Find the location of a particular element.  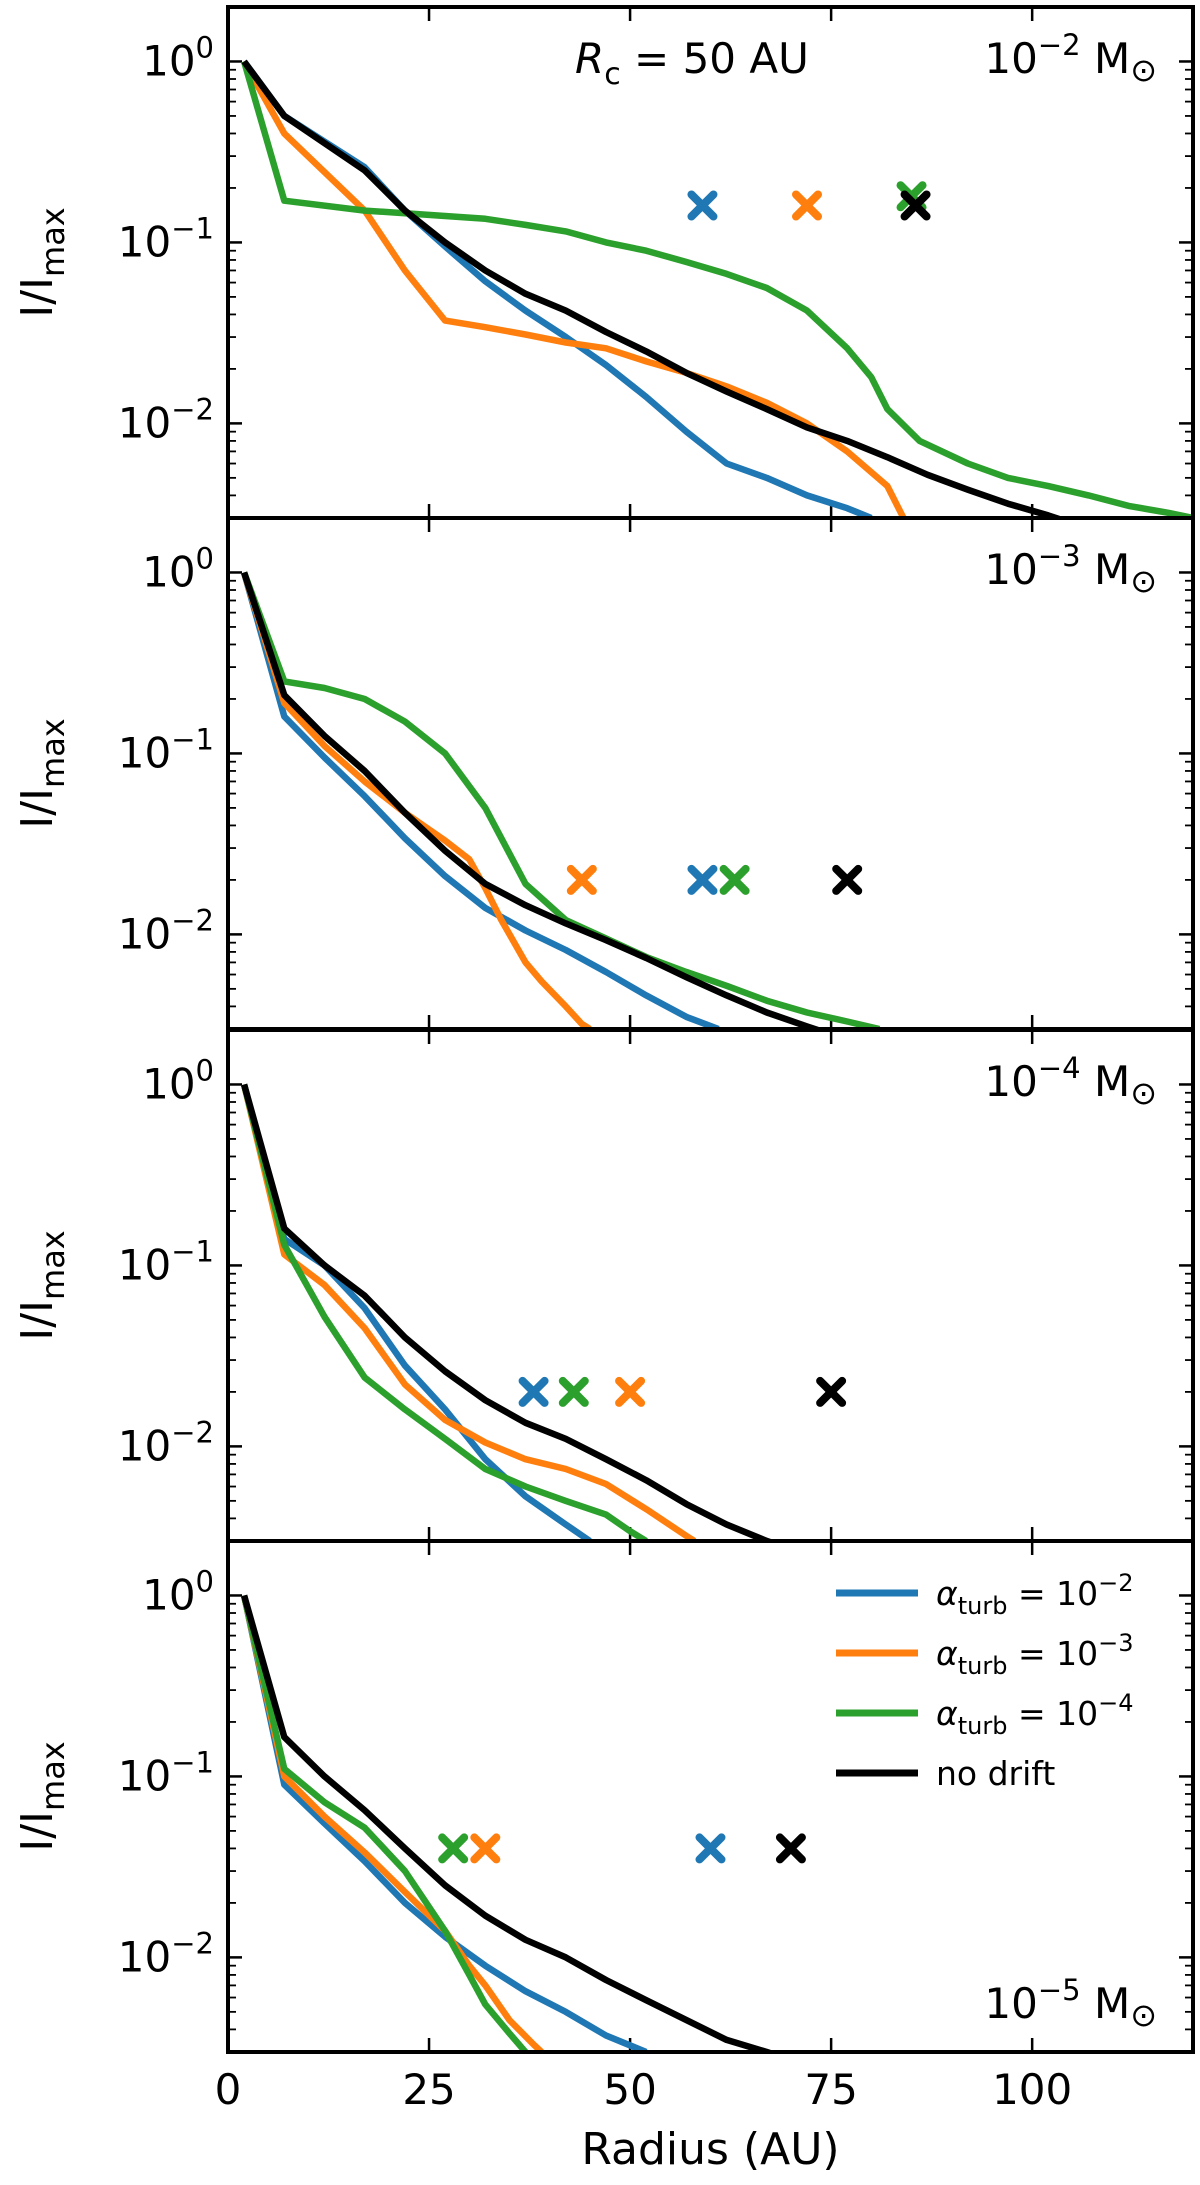

rc-annotation: Rc = 50 AU is located at coordinates (692, 63).